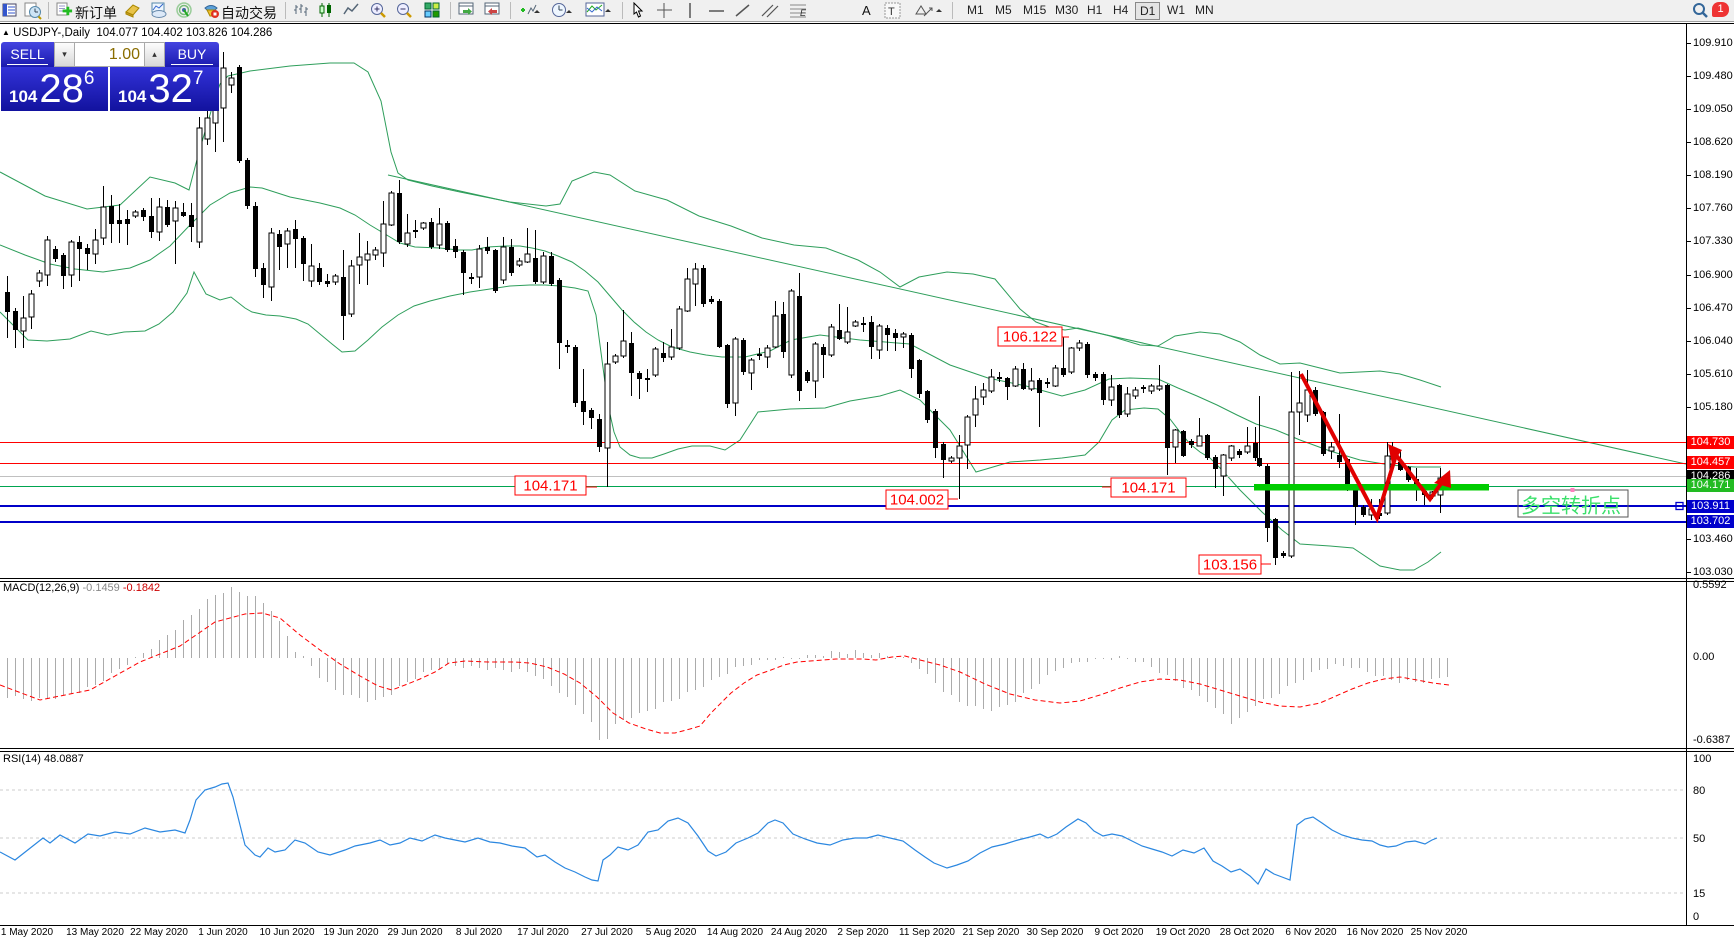 Image resolution: width=1734 pixels, height=941 pixels. Describe the element at coordinates (803, 13) in the screenshot. I see `svg-text: E` at that location.